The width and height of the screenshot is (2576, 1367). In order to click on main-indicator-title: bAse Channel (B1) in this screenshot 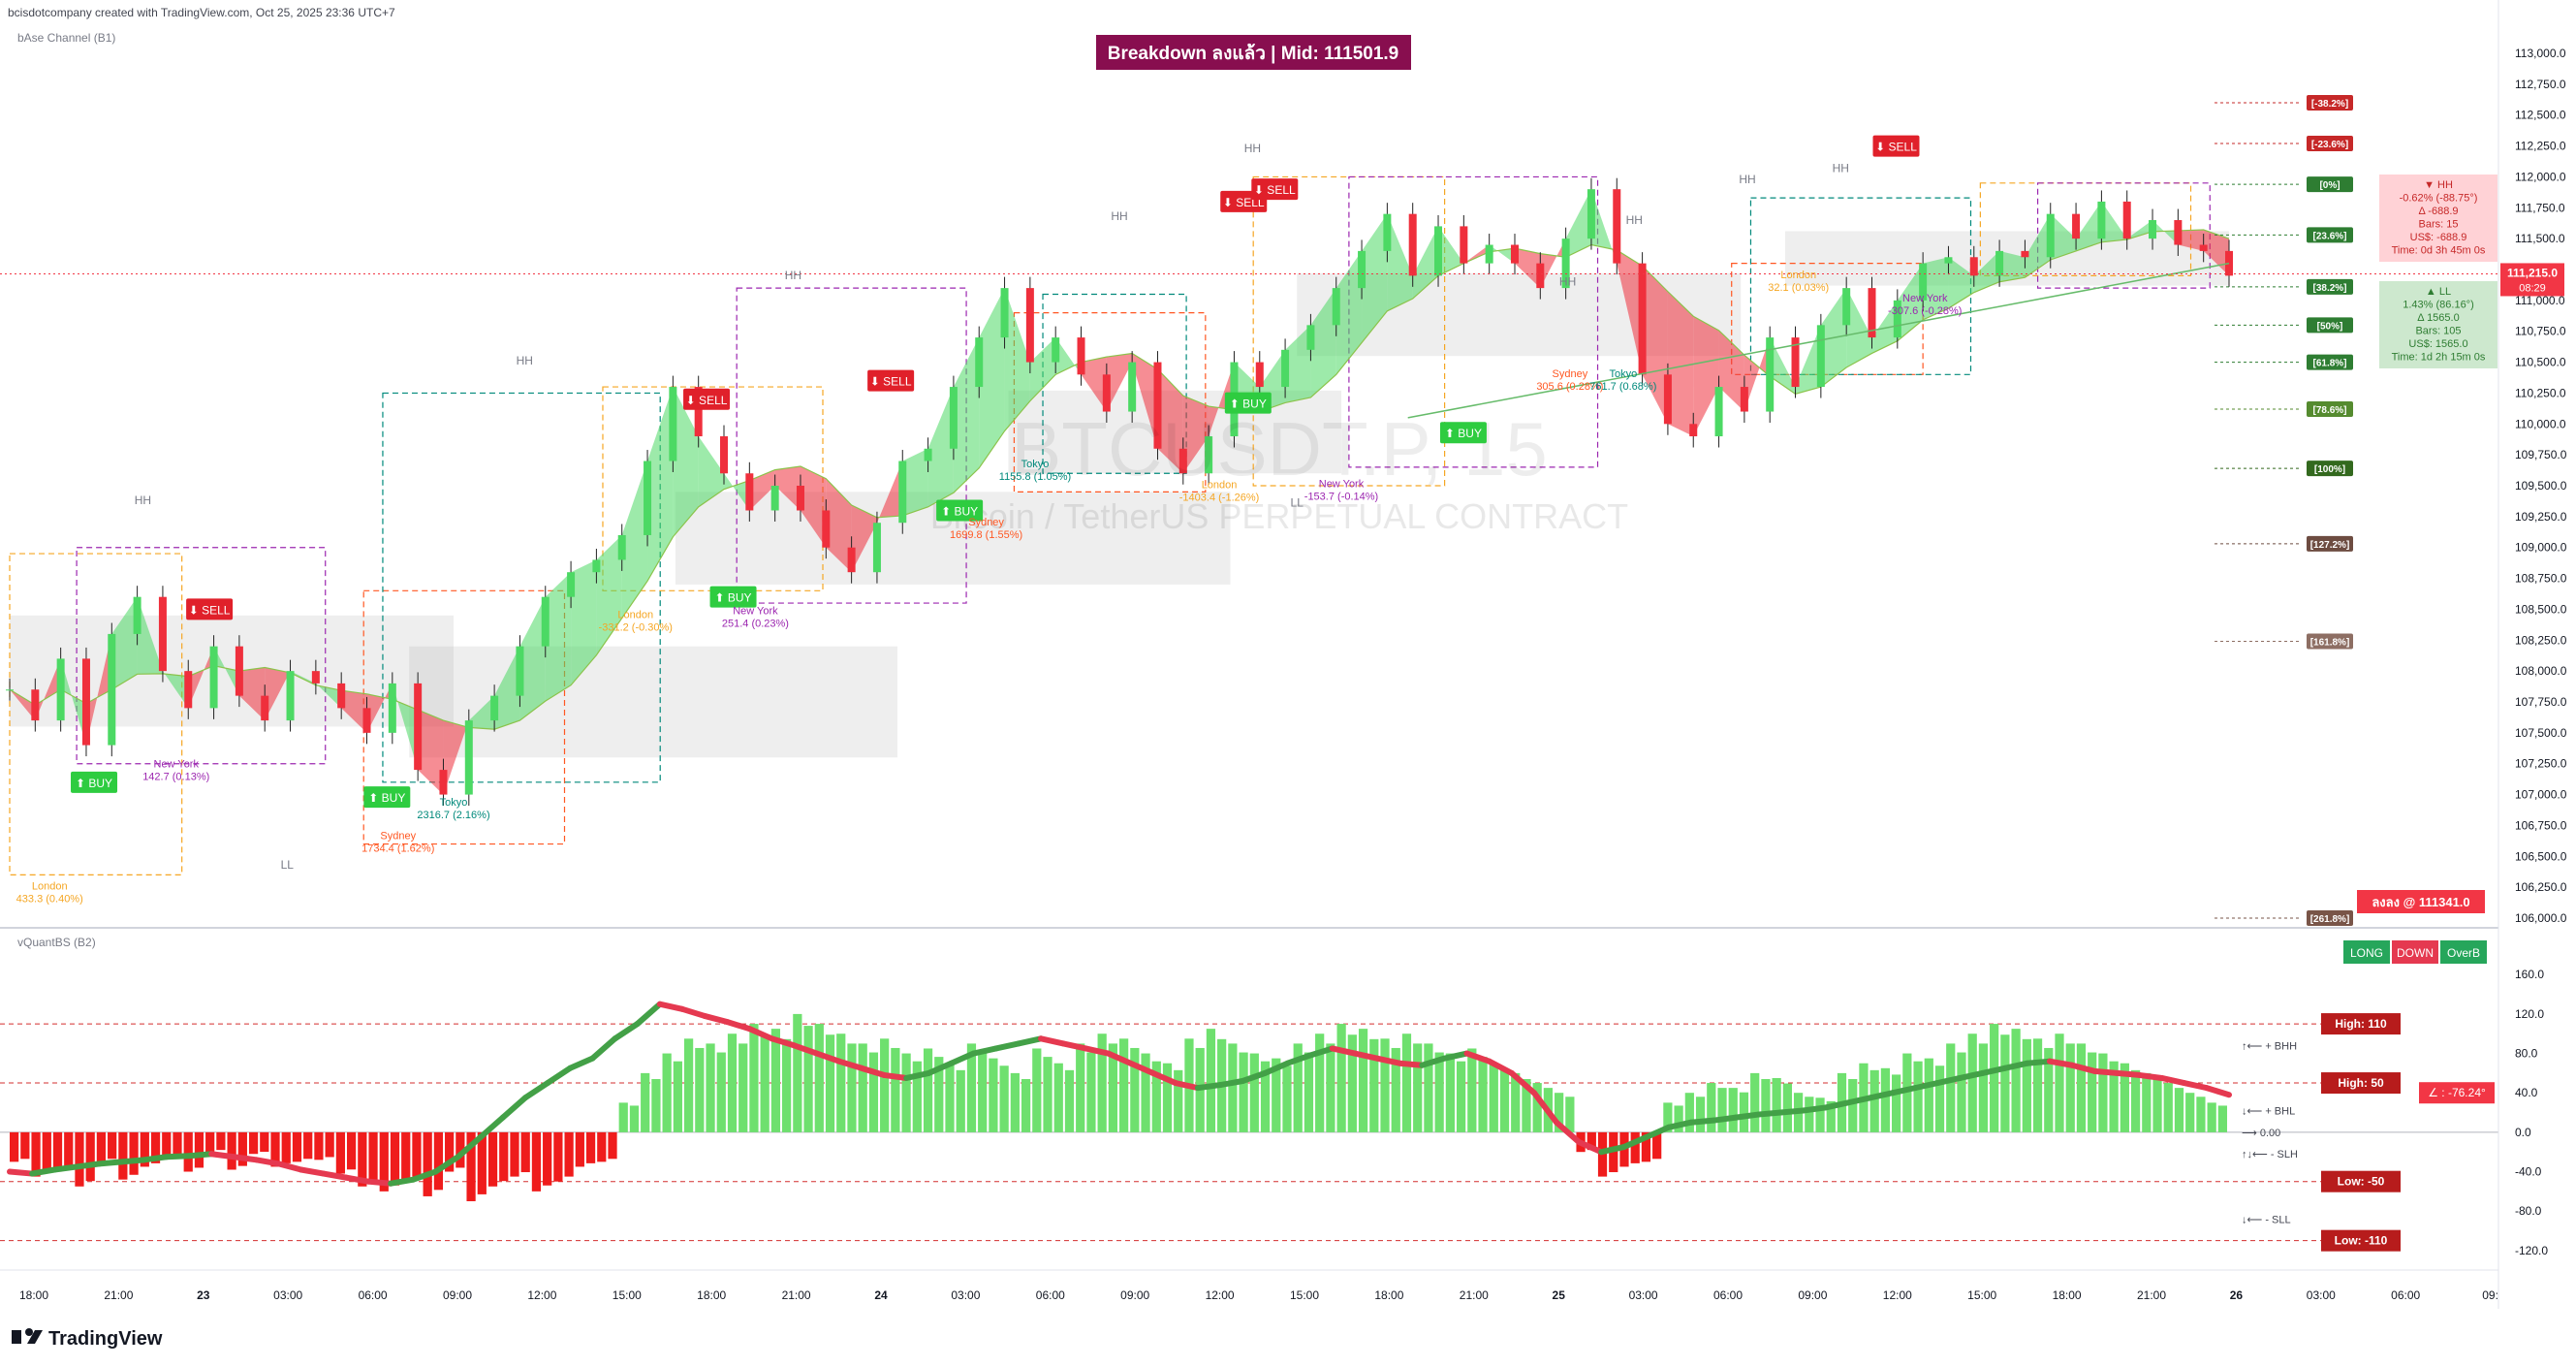, I will do `click(66, 38)`.